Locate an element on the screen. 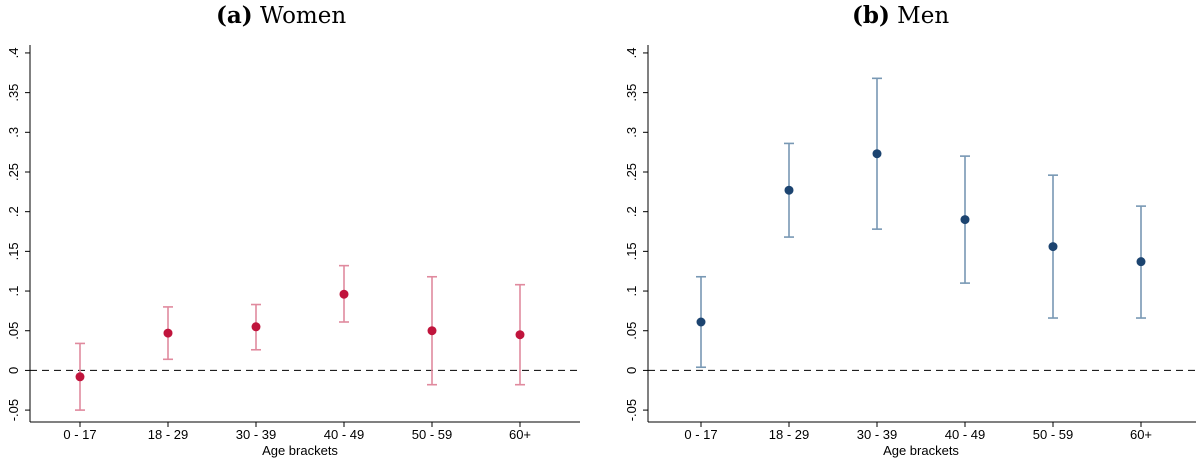  panel-label: (b) is located at coordinates (871, 15).